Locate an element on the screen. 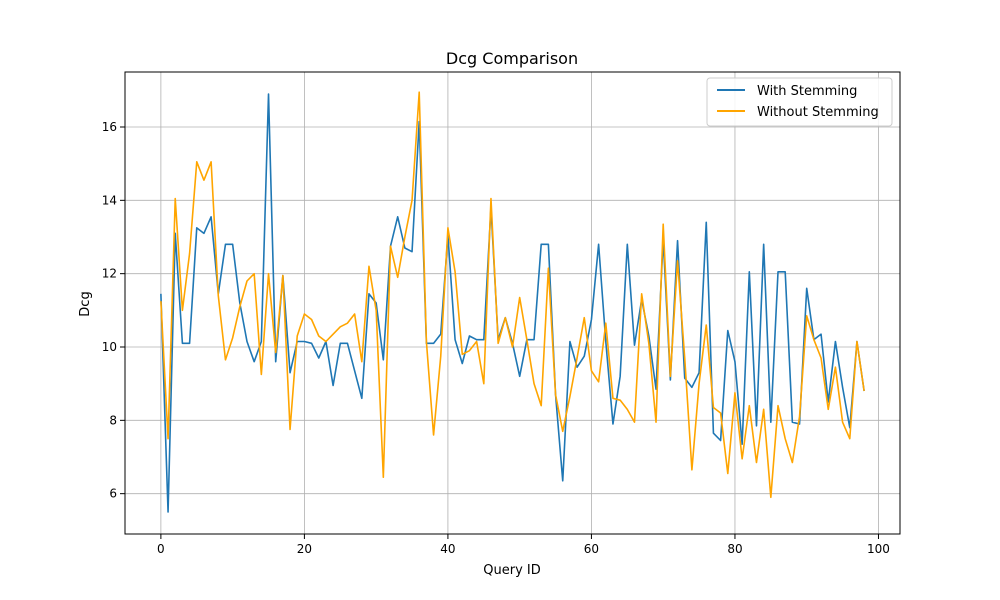 The image size is (1000, 600). legend-label-without-stemming: Without Stemming is located at coordinates (818, 112).